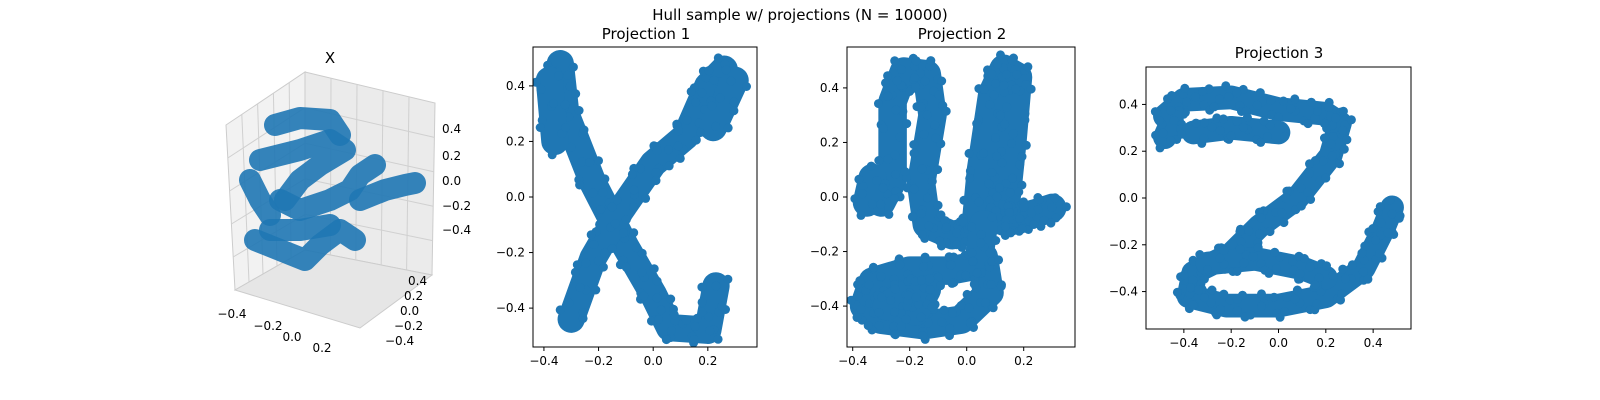 Image resolution: width=1600 pixels, height=400 pixels. I want to click on x-tick-label: −0.2, so click(598, 361).